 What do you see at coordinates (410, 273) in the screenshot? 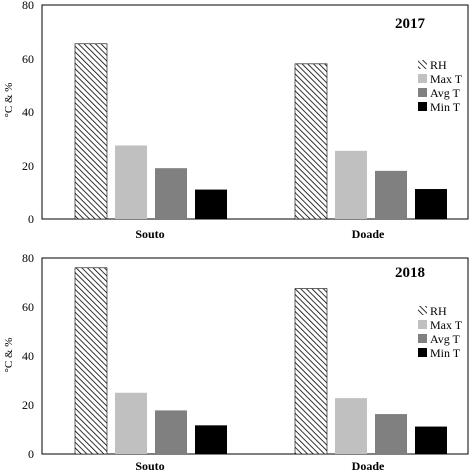
I see `chart-title: 2018` at bounding box center [410, 273].